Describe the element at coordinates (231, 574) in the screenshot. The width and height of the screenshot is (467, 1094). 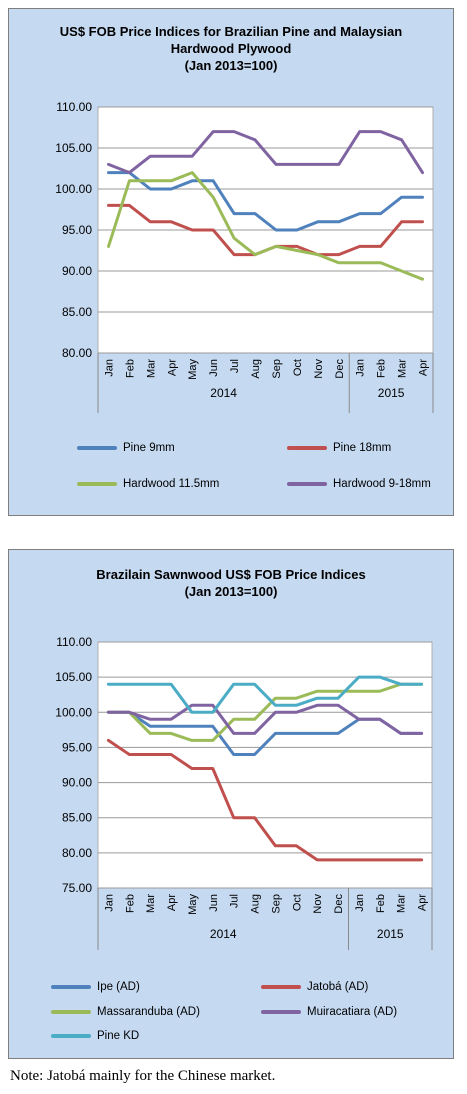
I see `title-line: Brazilain Sawnwood US$ FOB Price Indices` at that location.